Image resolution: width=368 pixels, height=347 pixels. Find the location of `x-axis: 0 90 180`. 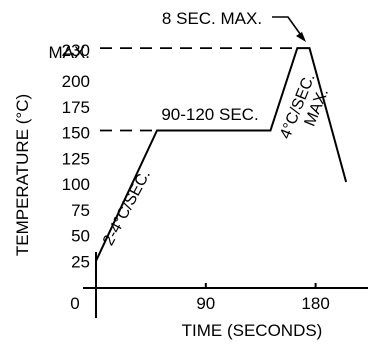

x-axis: 0 90 180 is located at coordinates (219, 298).